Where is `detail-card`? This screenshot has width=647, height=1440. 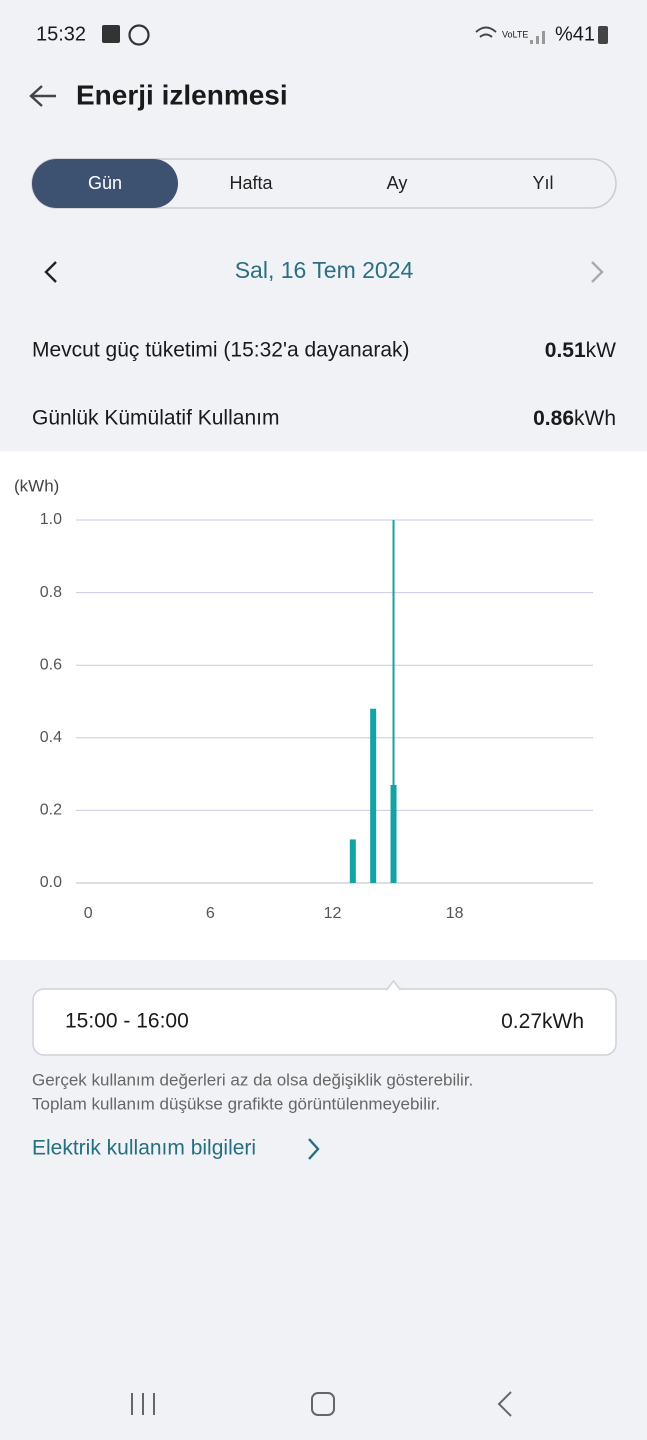 detail-card is located at coordinates (324, 1022).